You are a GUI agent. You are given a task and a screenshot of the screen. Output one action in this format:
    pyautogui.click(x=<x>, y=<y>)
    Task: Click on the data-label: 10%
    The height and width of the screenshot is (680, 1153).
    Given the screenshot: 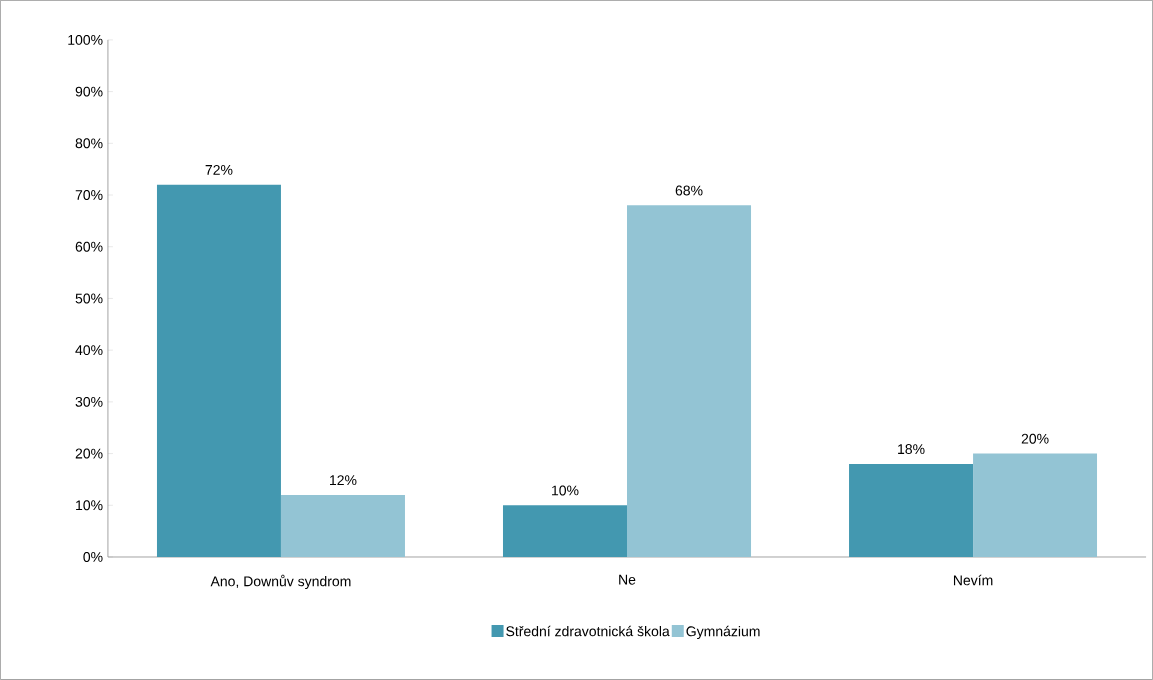 What is the action you would take?
    pyautogui.click(x=565, y=490)
    